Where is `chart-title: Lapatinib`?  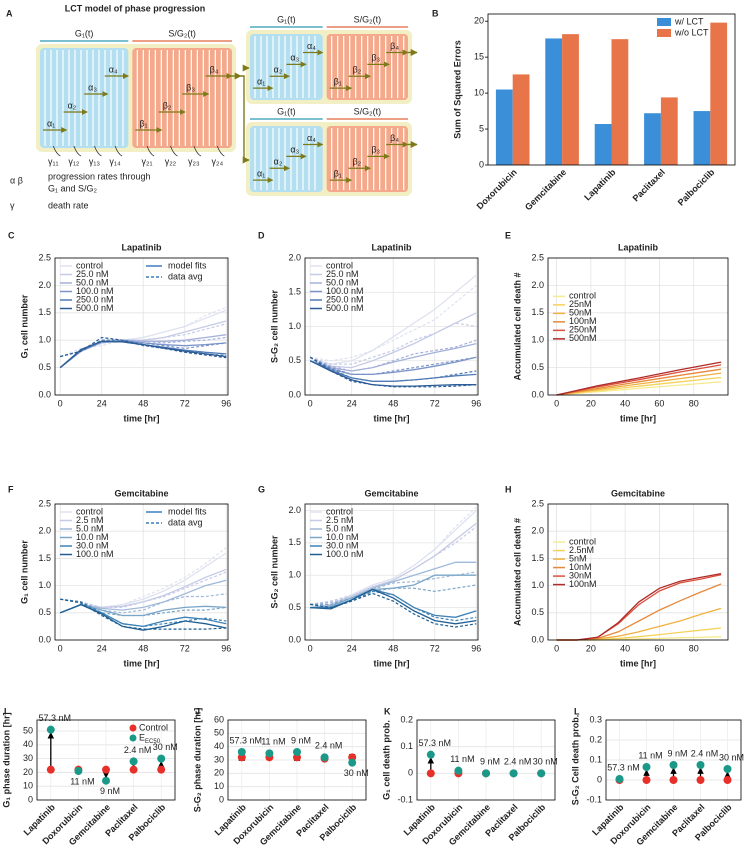
chart-title: Lapatinib is located at coordinates (638, 247).